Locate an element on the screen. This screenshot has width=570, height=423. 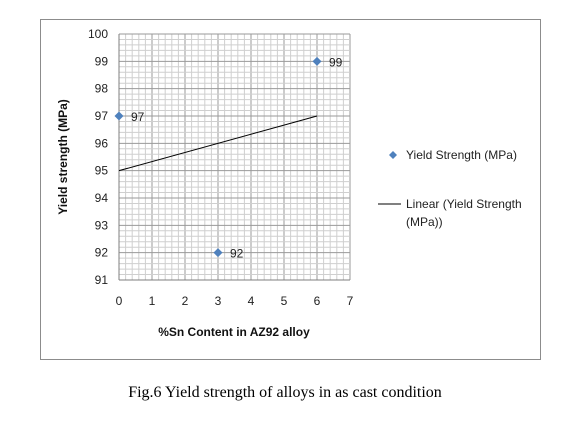
data-label: 97 is located at coordinates (138, 117).